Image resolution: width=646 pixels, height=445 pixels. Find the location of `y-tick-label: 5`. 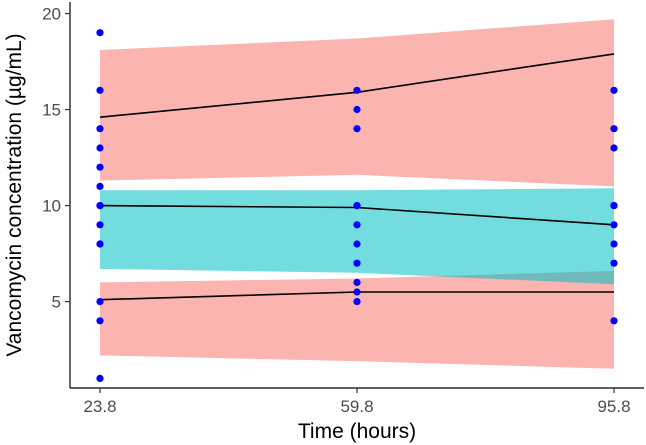

y-tick-label: 5 is located at coordinates (56, 302).